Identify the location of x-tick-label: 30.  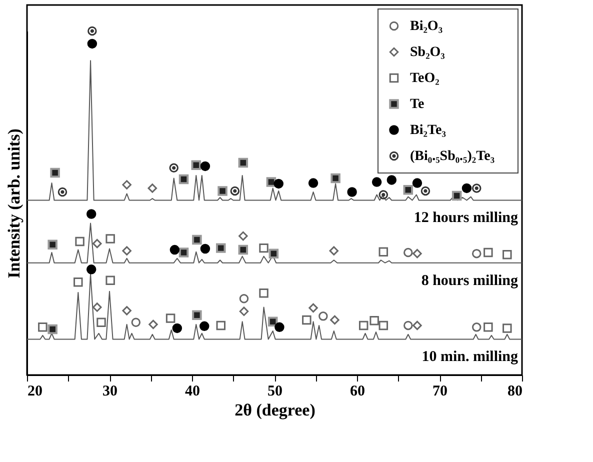
(110, 392).